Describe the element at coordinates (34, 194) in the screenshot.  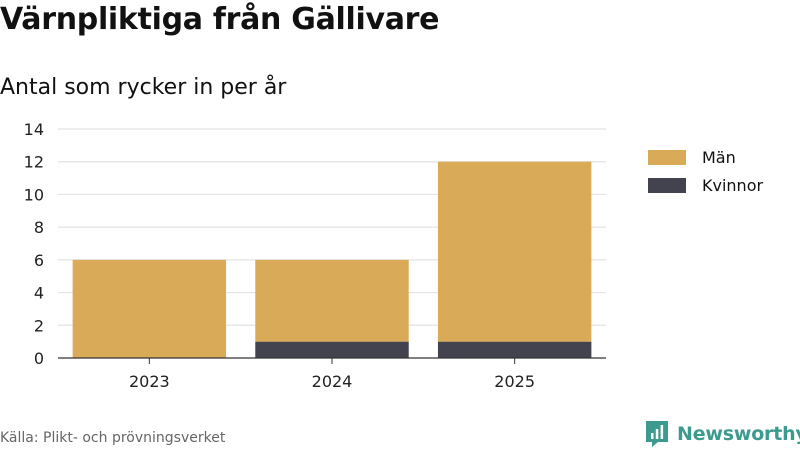
I see `y-tick-label: 10` at that location.